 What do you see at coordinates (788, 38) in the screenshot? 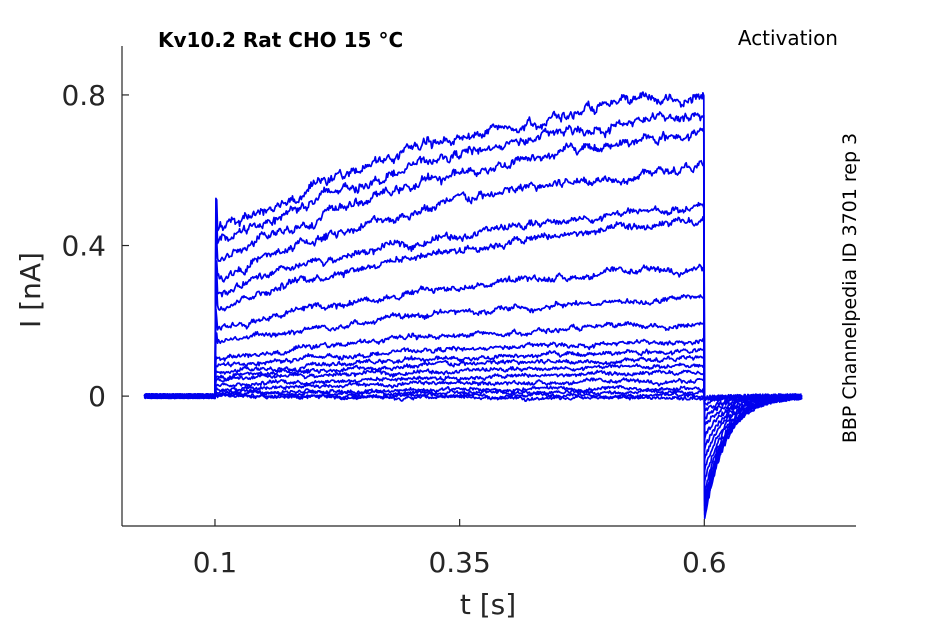
I see `protocol-label: Activation` at bounding box center [788, 38].